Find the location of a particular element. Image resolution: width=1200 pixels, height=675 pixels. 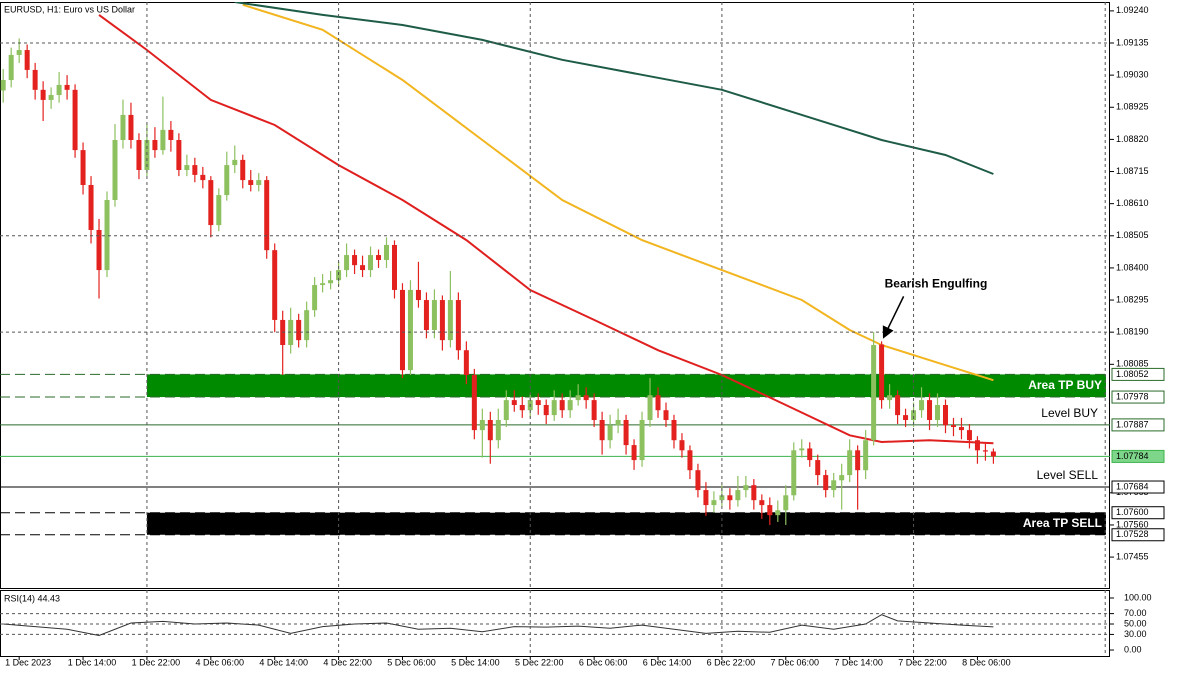

y-tick-label: 1.09135 is located at coordinates (1132, 42).